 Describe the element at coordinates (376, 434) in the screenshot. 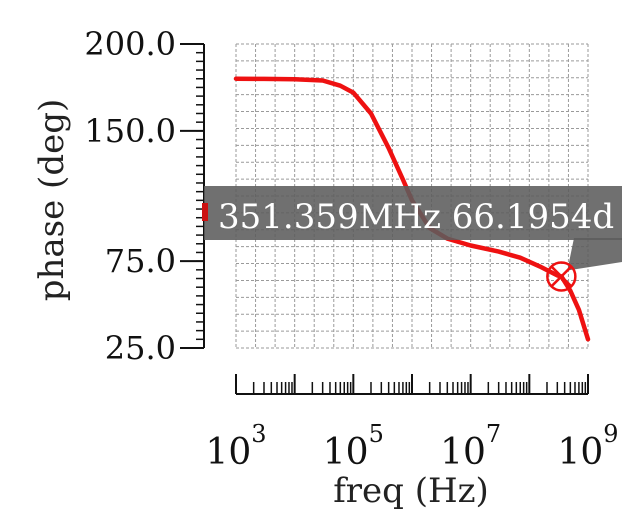

I see `x-tick-exponent: 5` at that location.